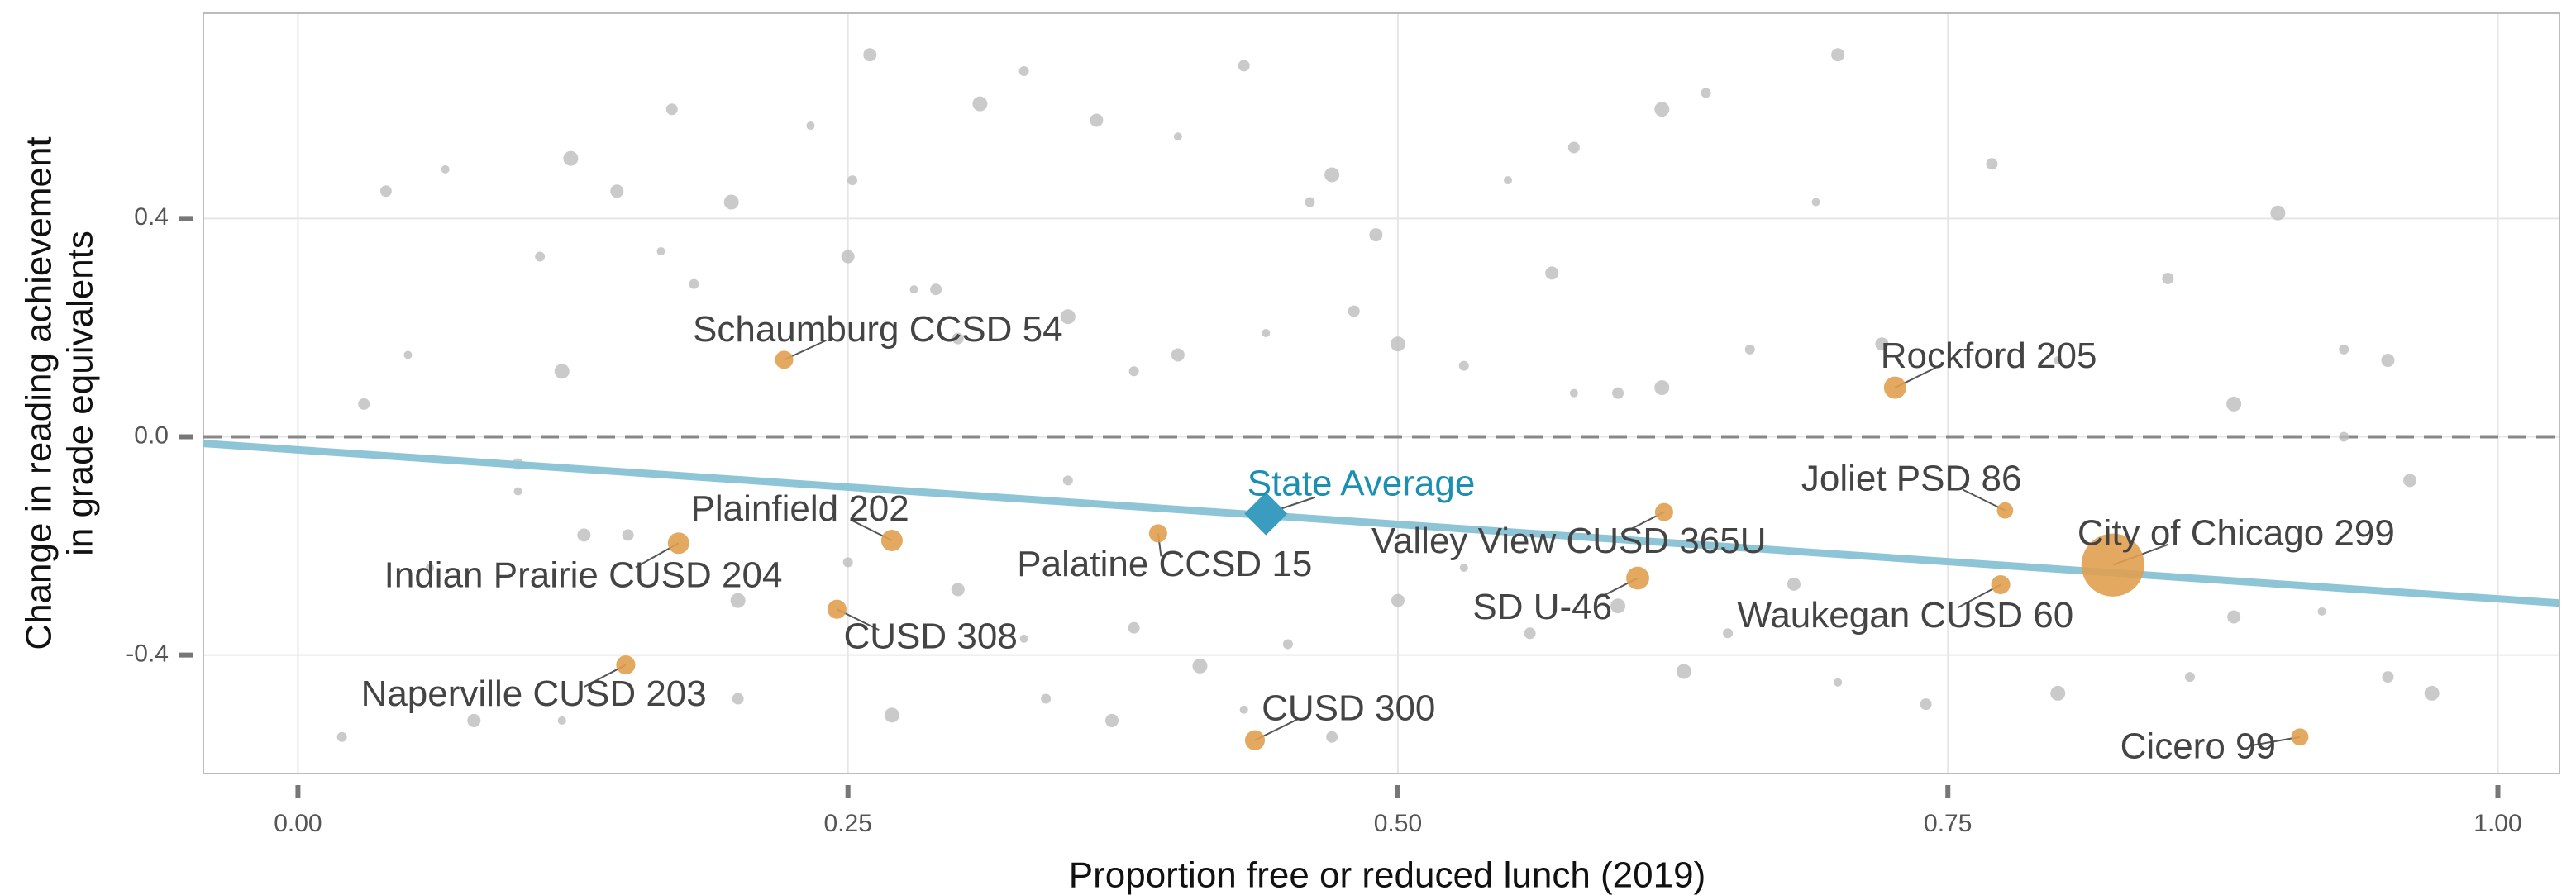  What do you see at coordinates (151, 435) in the screenshot?
I see `y-tick-label: 0.0` at bounding box center [151, 435].